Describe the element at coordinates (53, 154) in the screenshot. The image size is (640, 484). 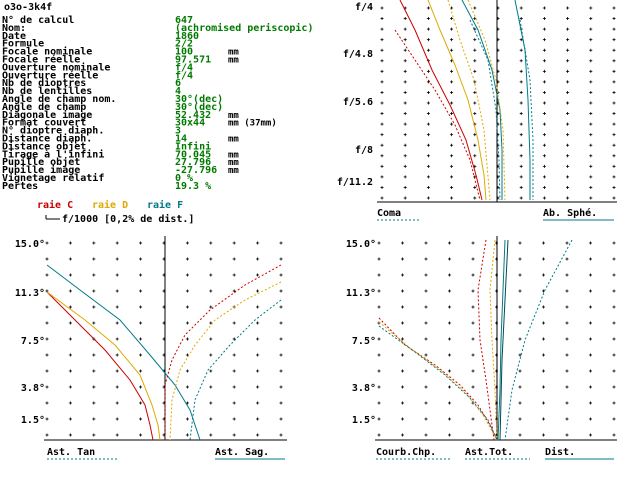
I see `param-label: Tirage à l'infini` at that location.